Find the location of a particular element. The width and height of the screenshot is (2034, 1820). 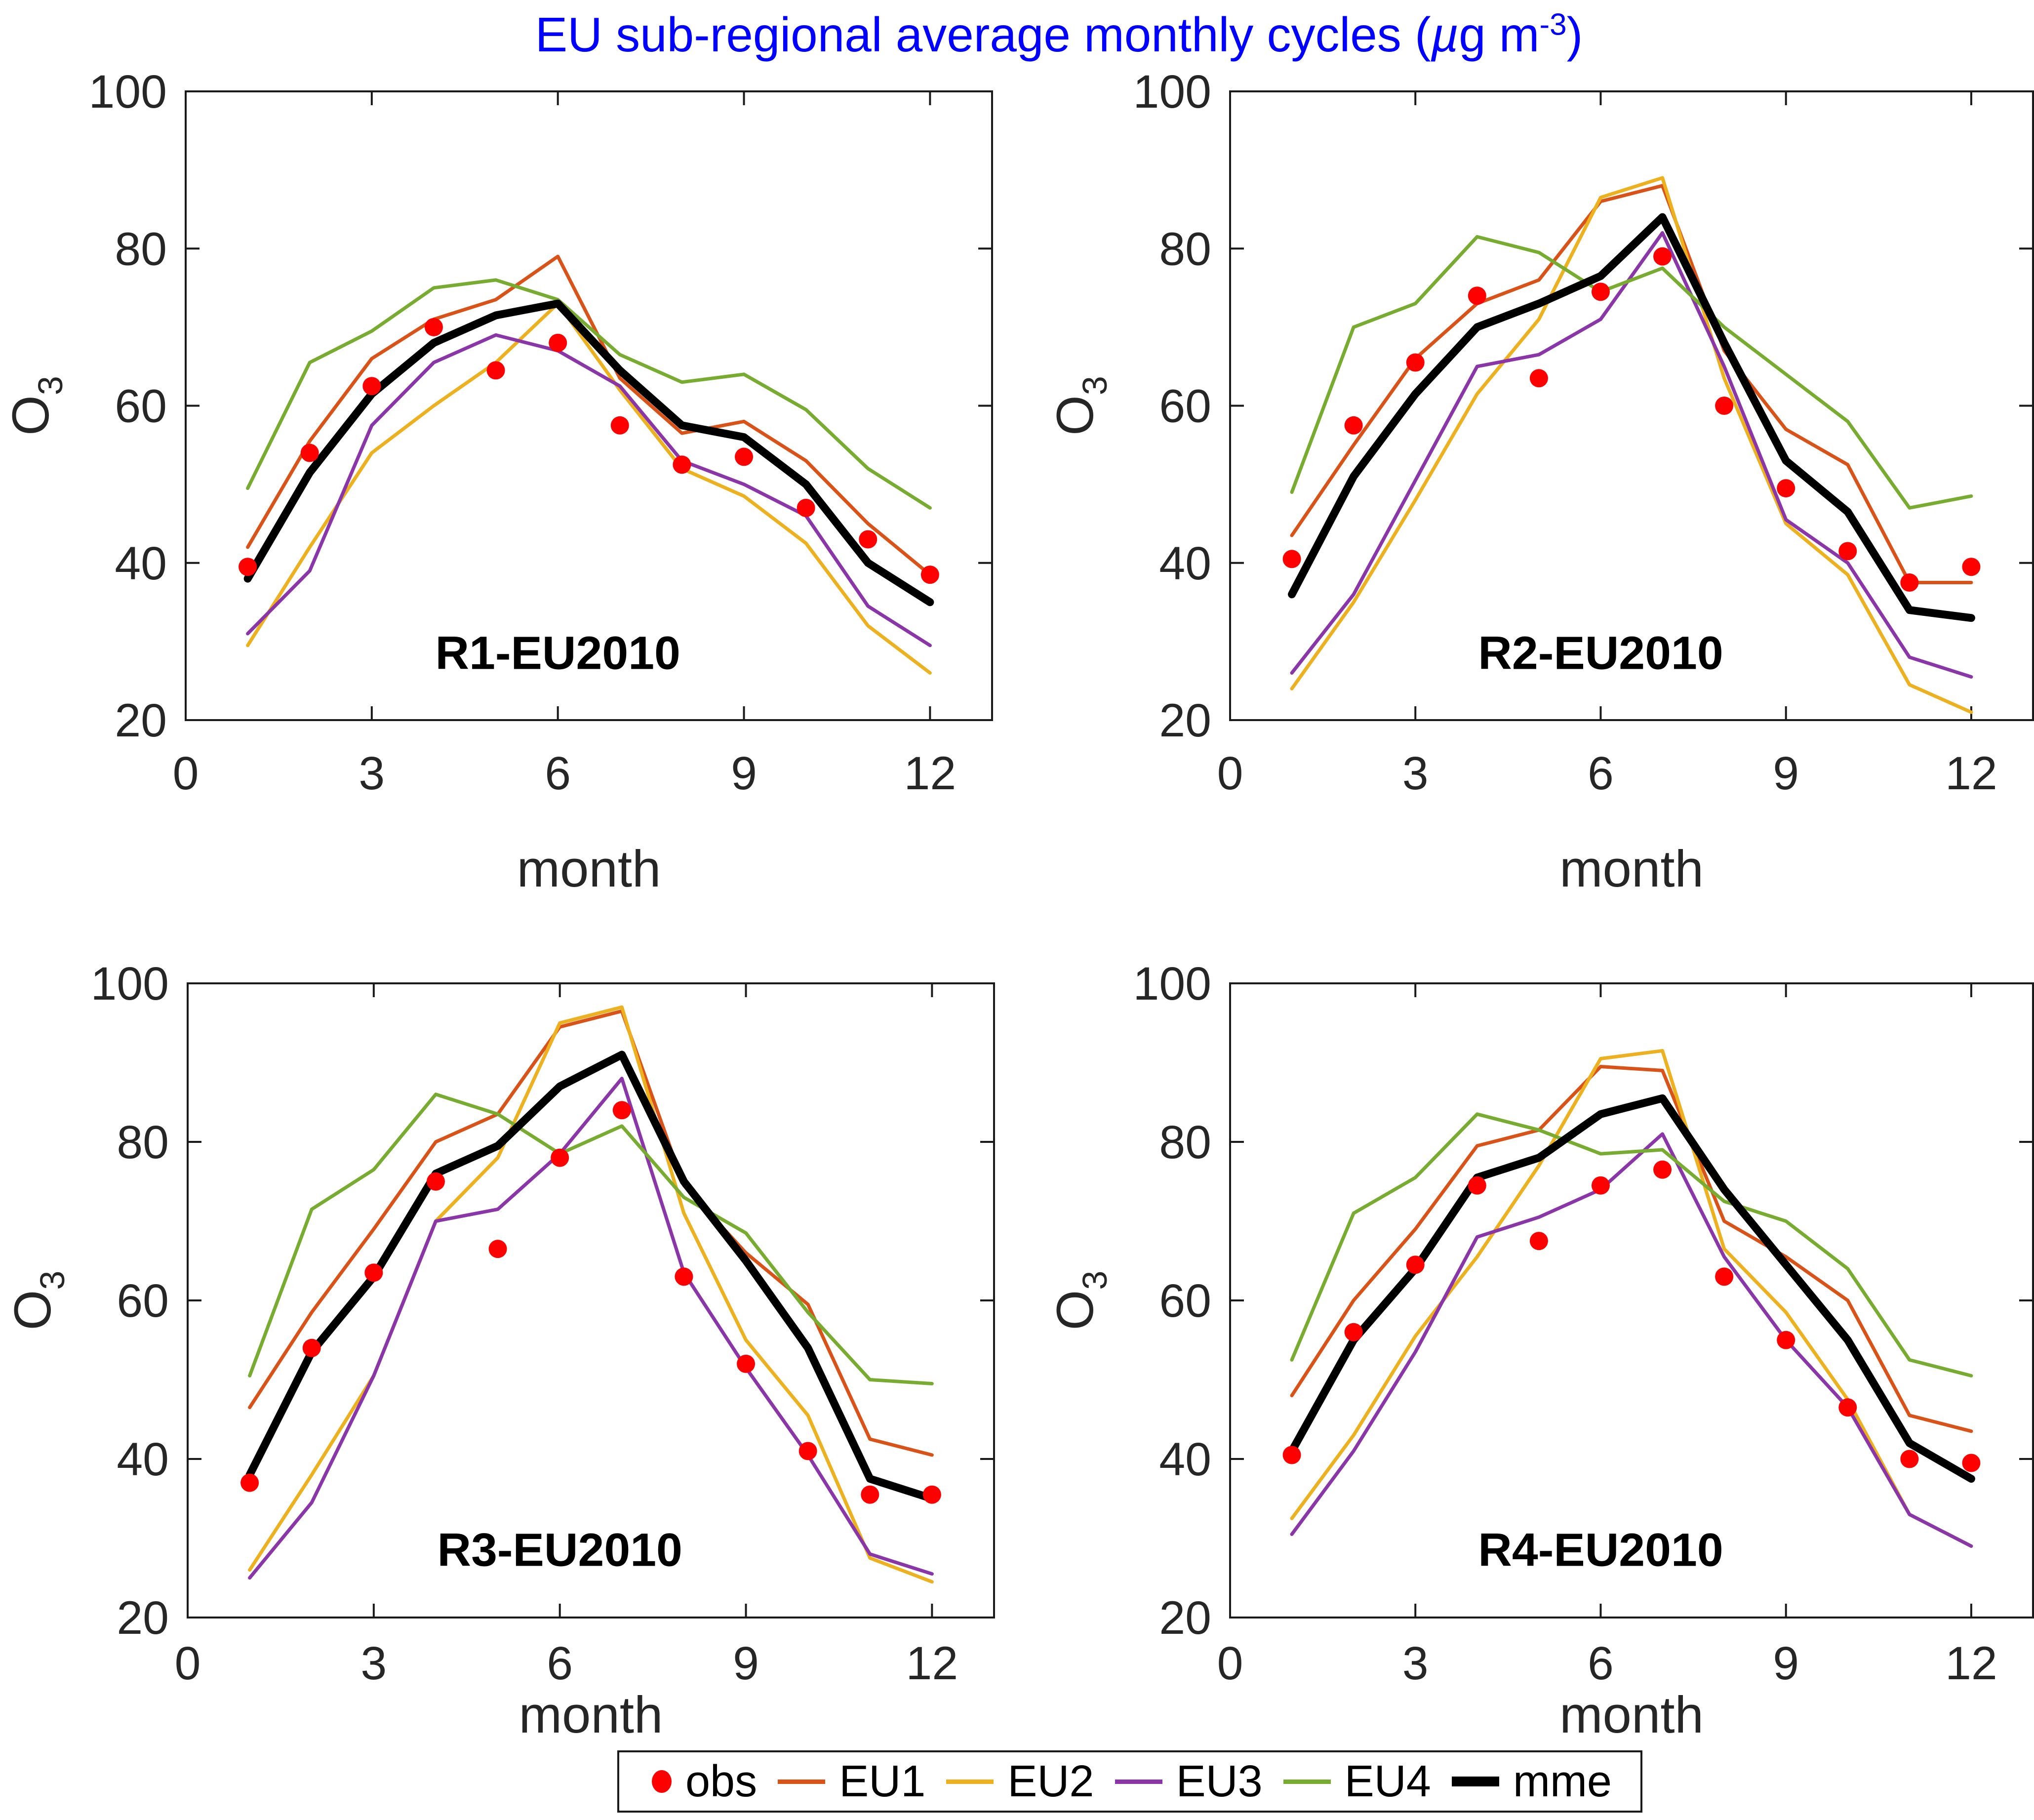

legend-item-mme: mme is located at coordinates (1531, 1781).